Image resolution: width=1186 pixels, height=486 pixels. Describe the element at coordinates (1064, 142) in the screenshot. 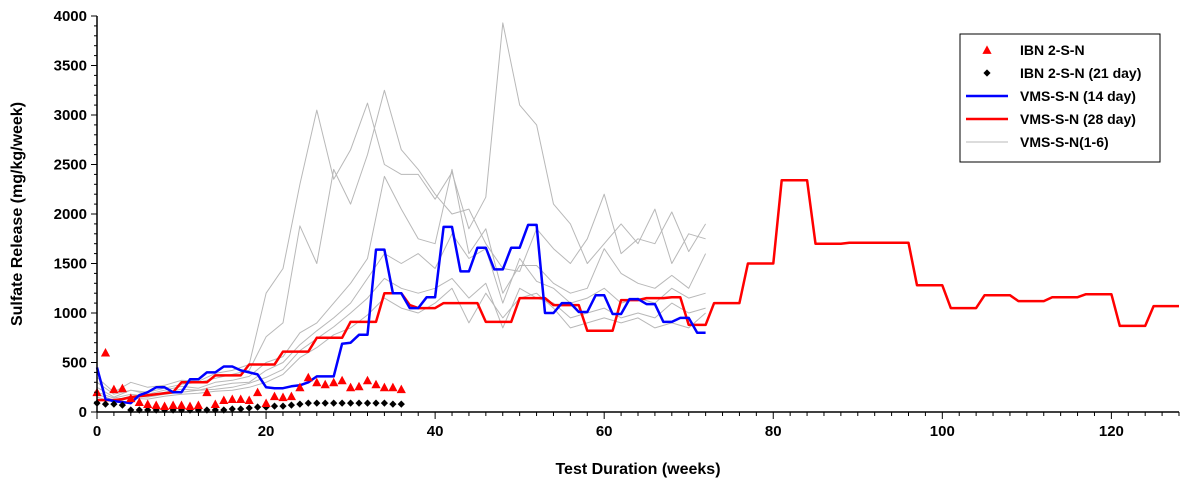

I see `legend-label: VMS-S-N(1-6)` at that location.